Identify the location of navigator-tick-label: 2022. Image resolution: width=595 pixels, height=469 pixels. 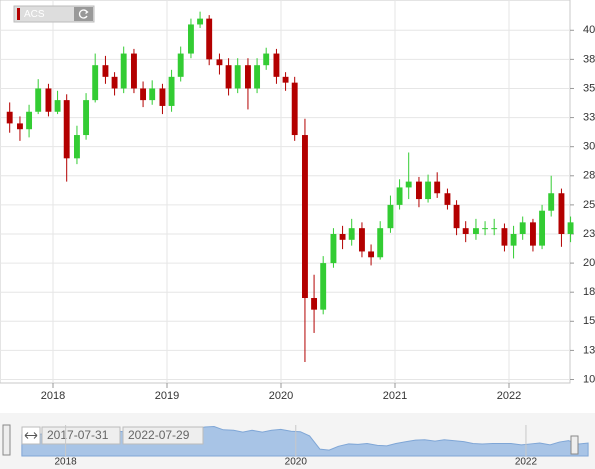
(526, 462).